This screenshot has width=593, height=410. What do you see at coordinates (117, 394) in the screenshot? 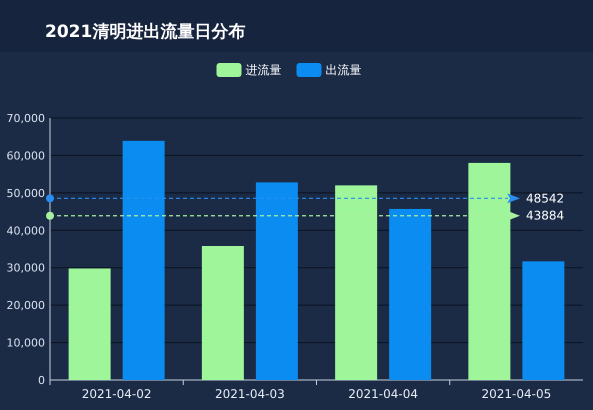
I see `x-tick-label: 2021-04-02` at bounding box center [117, 394].